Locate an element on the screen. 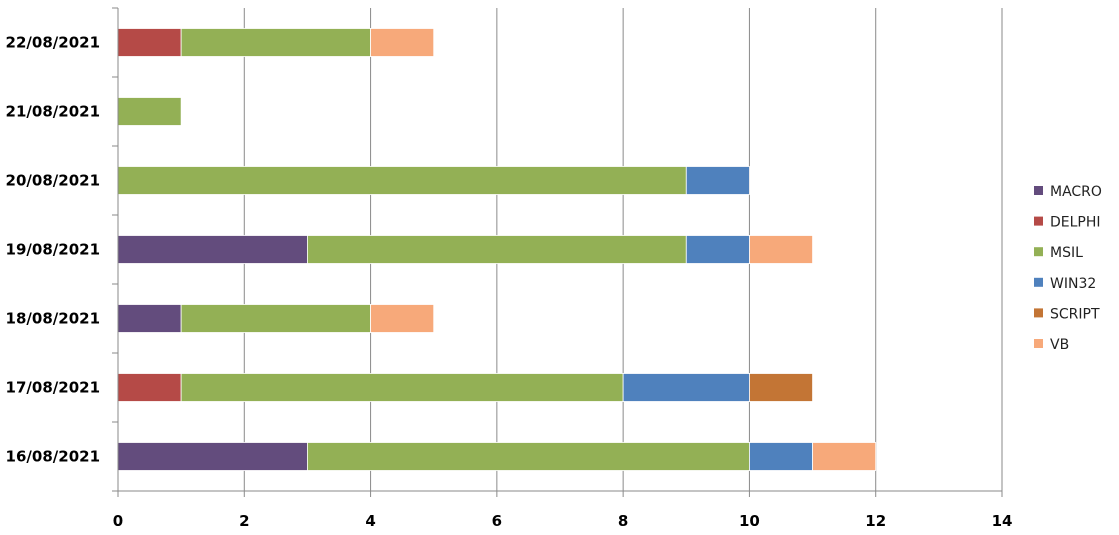 This screenshot has height=535, width=1119. x-tick-label: 10 is located at coordinates (749, 521).